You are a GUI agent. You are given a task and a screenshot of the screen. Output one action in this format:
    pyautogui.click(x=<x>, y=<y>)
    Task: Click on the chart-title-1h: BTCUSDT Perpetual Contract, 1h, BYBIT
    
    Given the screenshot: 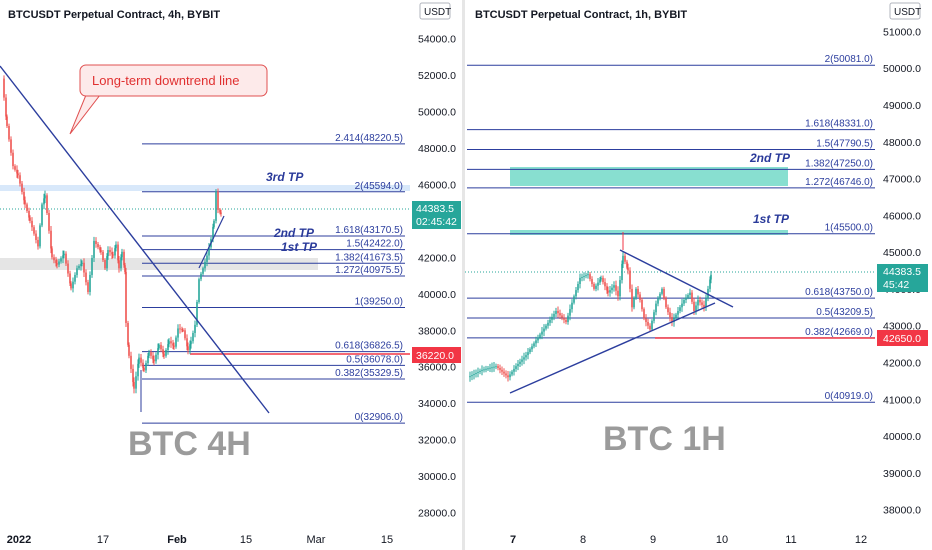 What is the action you would take?
    pyautogui.click(x=581, y=15)
    